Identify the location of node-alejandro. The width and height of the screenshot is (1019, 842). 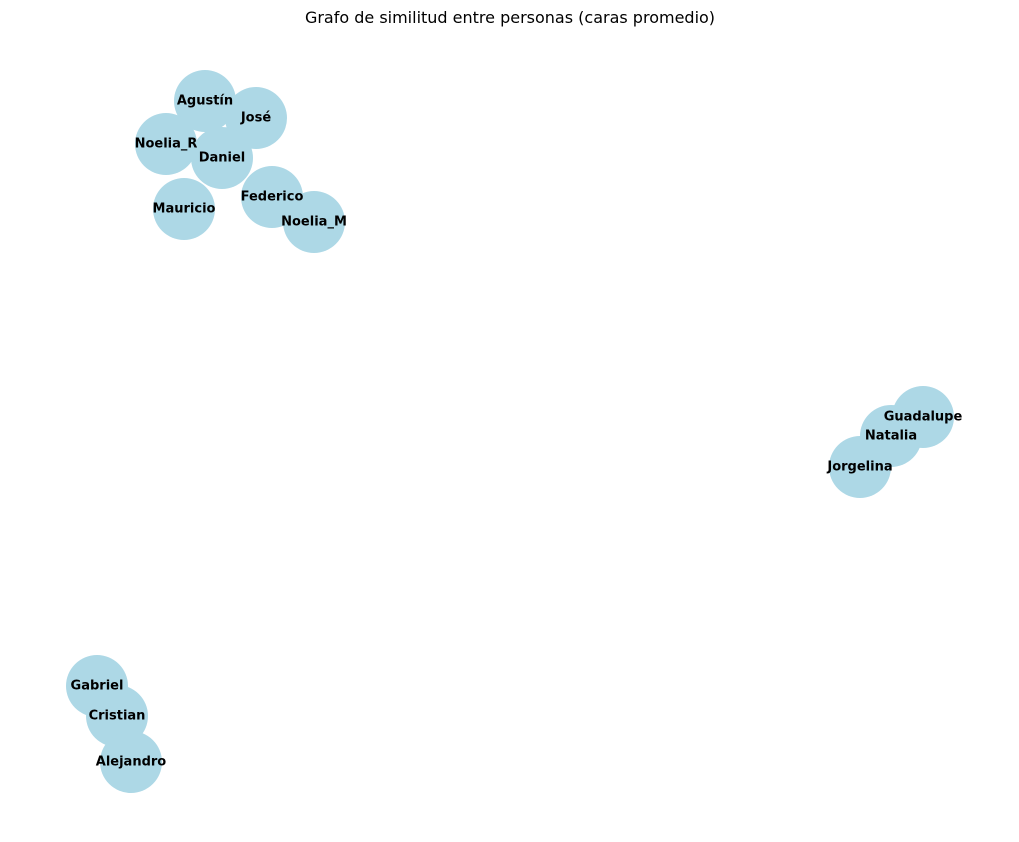
(131, 762).